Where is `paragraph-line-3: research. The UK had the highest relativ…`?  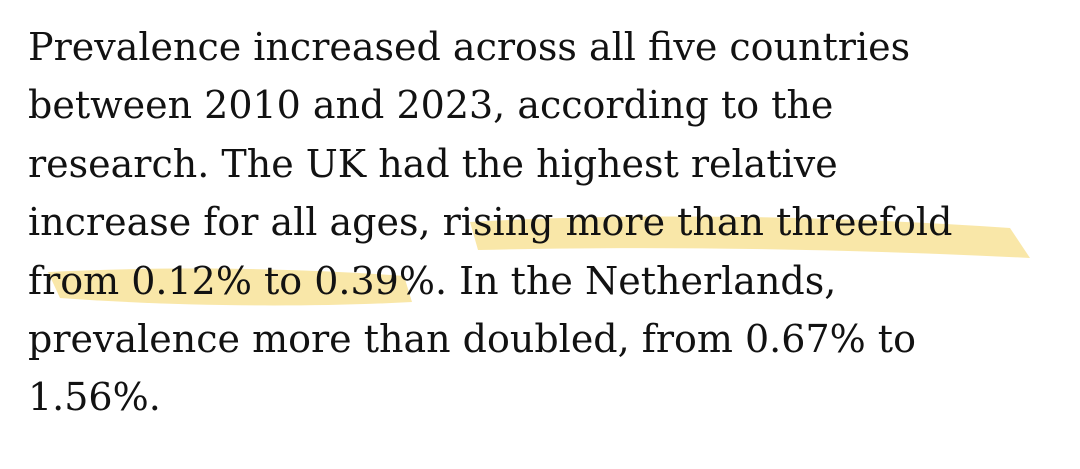
paragraph-line-3: research. The UK had the highest relativ… is located at coordinates (433, 163).